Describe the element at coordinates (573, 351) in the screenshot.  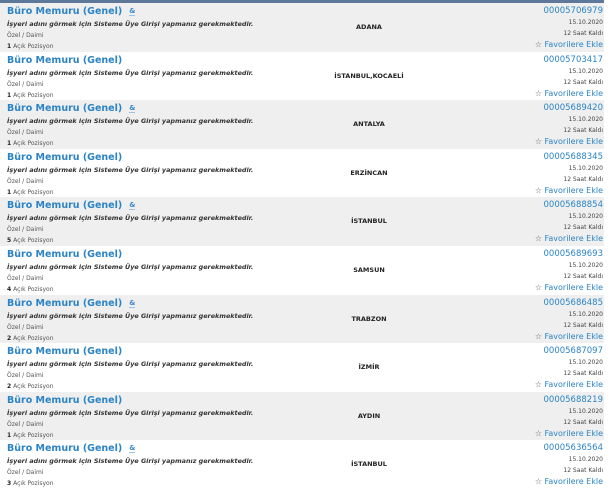
I see `listing-id-link: 00005687097` at that location.